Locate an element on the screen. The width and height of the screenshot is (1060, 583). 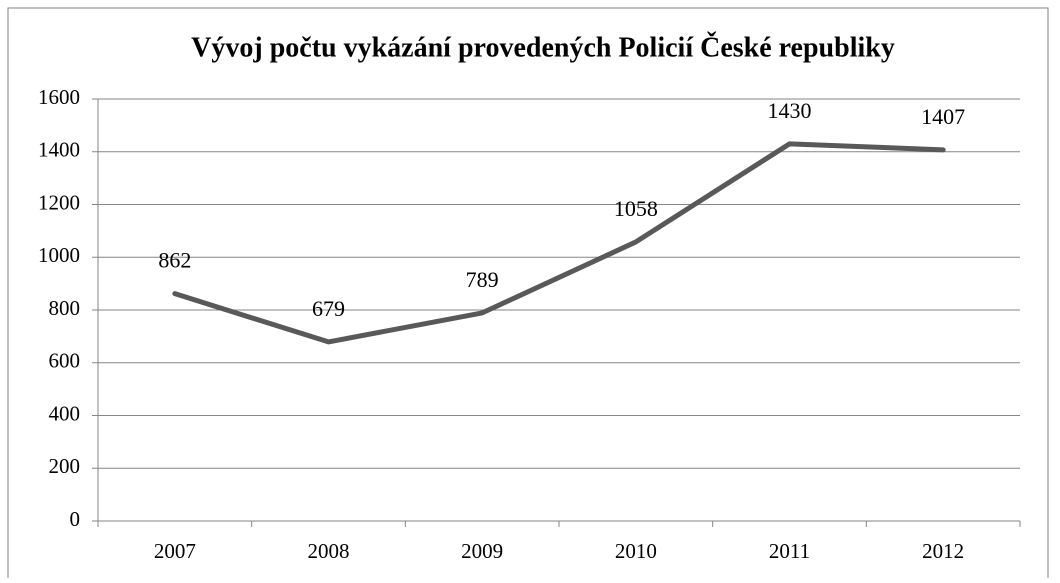
y-tick-label: 200 is located at coordinates (65, 466).